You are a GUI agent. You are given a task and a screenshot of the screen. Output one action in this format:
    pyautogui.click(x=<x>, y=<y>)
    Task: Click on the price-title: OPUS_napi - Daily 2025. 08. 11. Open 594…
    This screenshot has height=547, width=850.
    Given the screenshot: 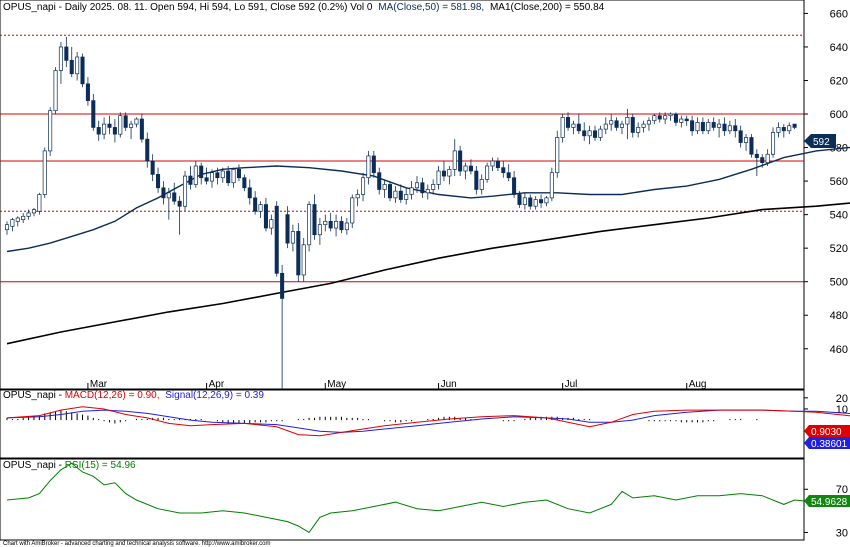 What is the action you would take?
    pyautogui.click(x=304, y=7)
    